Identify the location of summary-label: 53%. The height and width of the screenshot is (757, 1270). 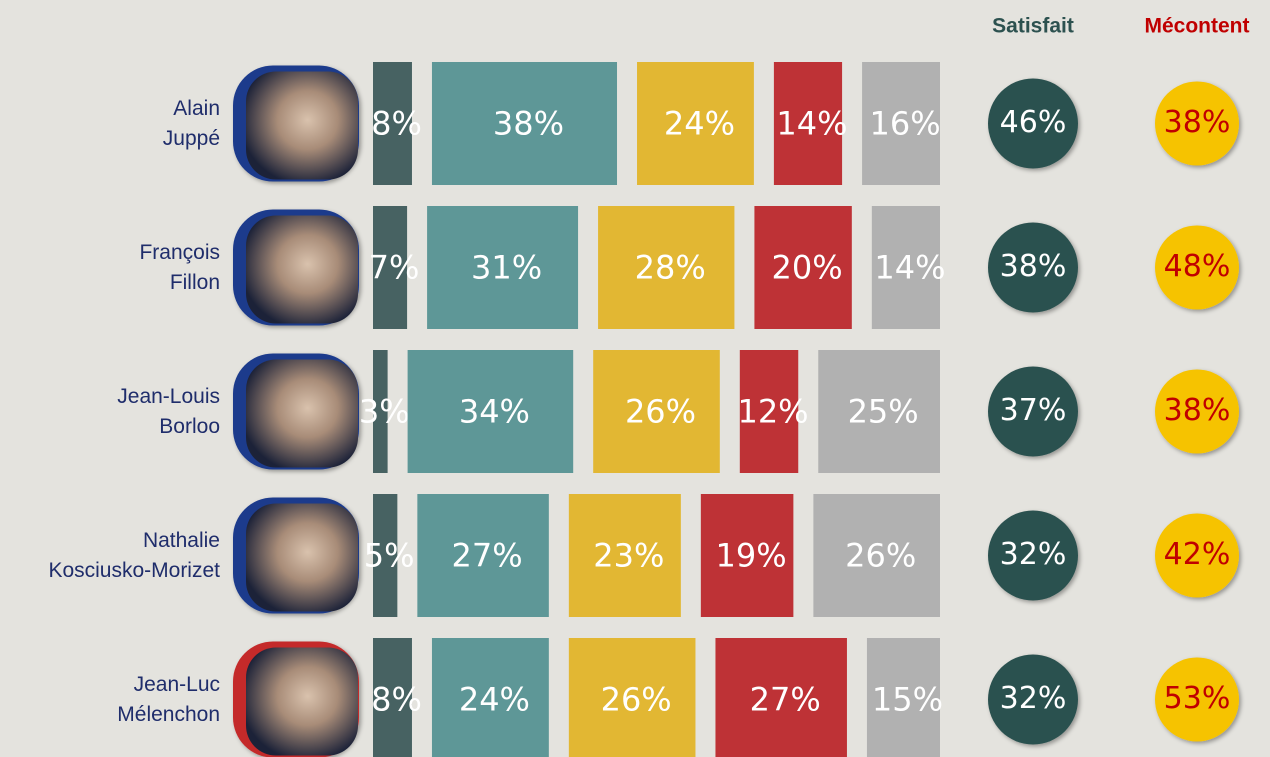
(1197, 698).